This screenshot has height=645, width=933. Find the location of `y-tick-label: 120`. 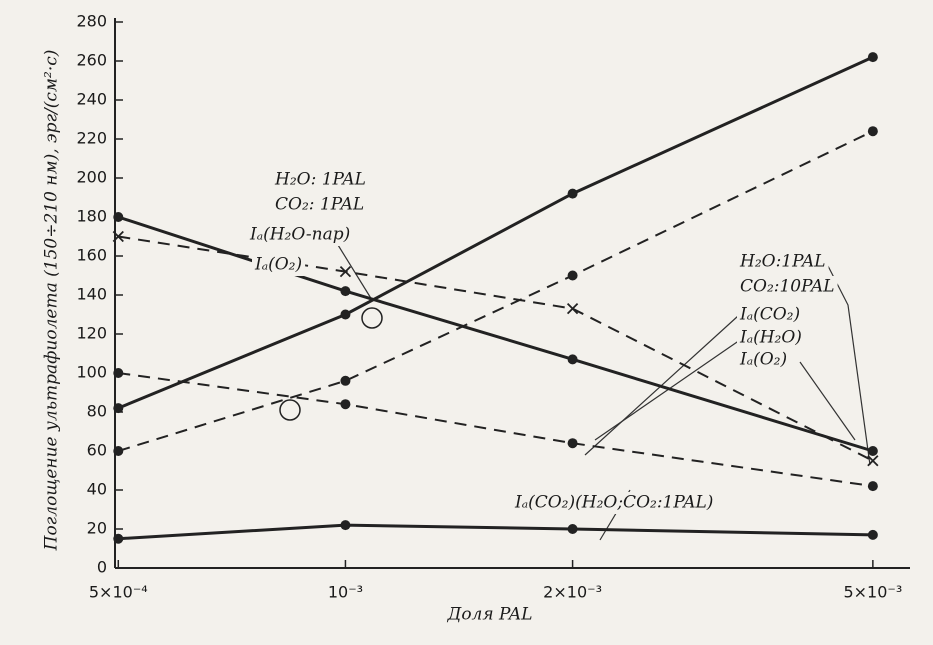

y-tick-label: 120 is located at coordinates (91, 333).